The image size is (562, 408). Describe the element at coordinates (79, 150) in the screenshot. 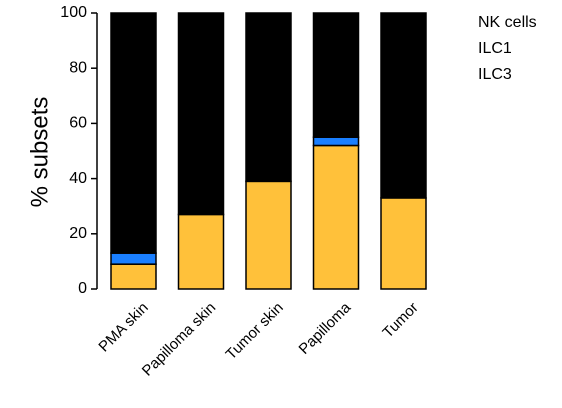

I see `y-axis: 0 20 40 60 80 100` at that location.